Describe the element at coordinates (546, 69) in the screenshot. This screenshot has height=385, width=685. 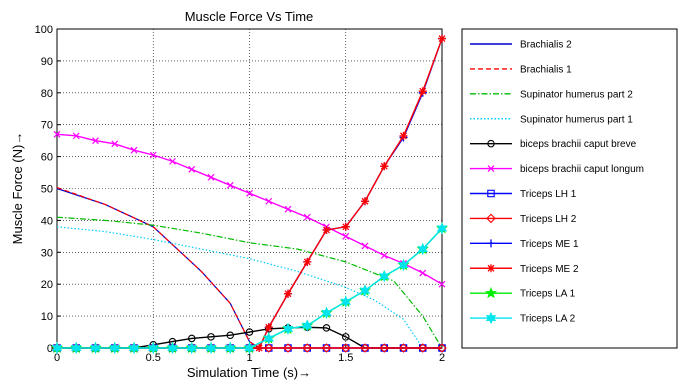
I see `legend-label: Brachialis 1` at that location.